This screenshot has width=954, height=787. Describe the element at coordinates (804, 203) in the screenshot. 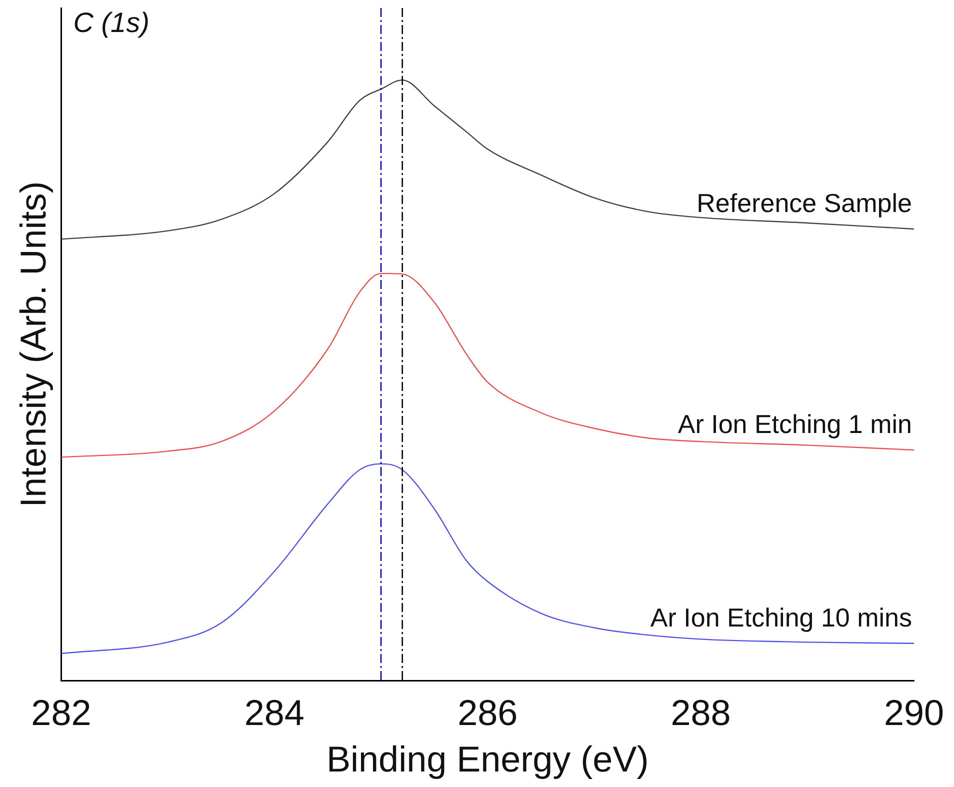

I see `series-label: Reference Sample` at that location.